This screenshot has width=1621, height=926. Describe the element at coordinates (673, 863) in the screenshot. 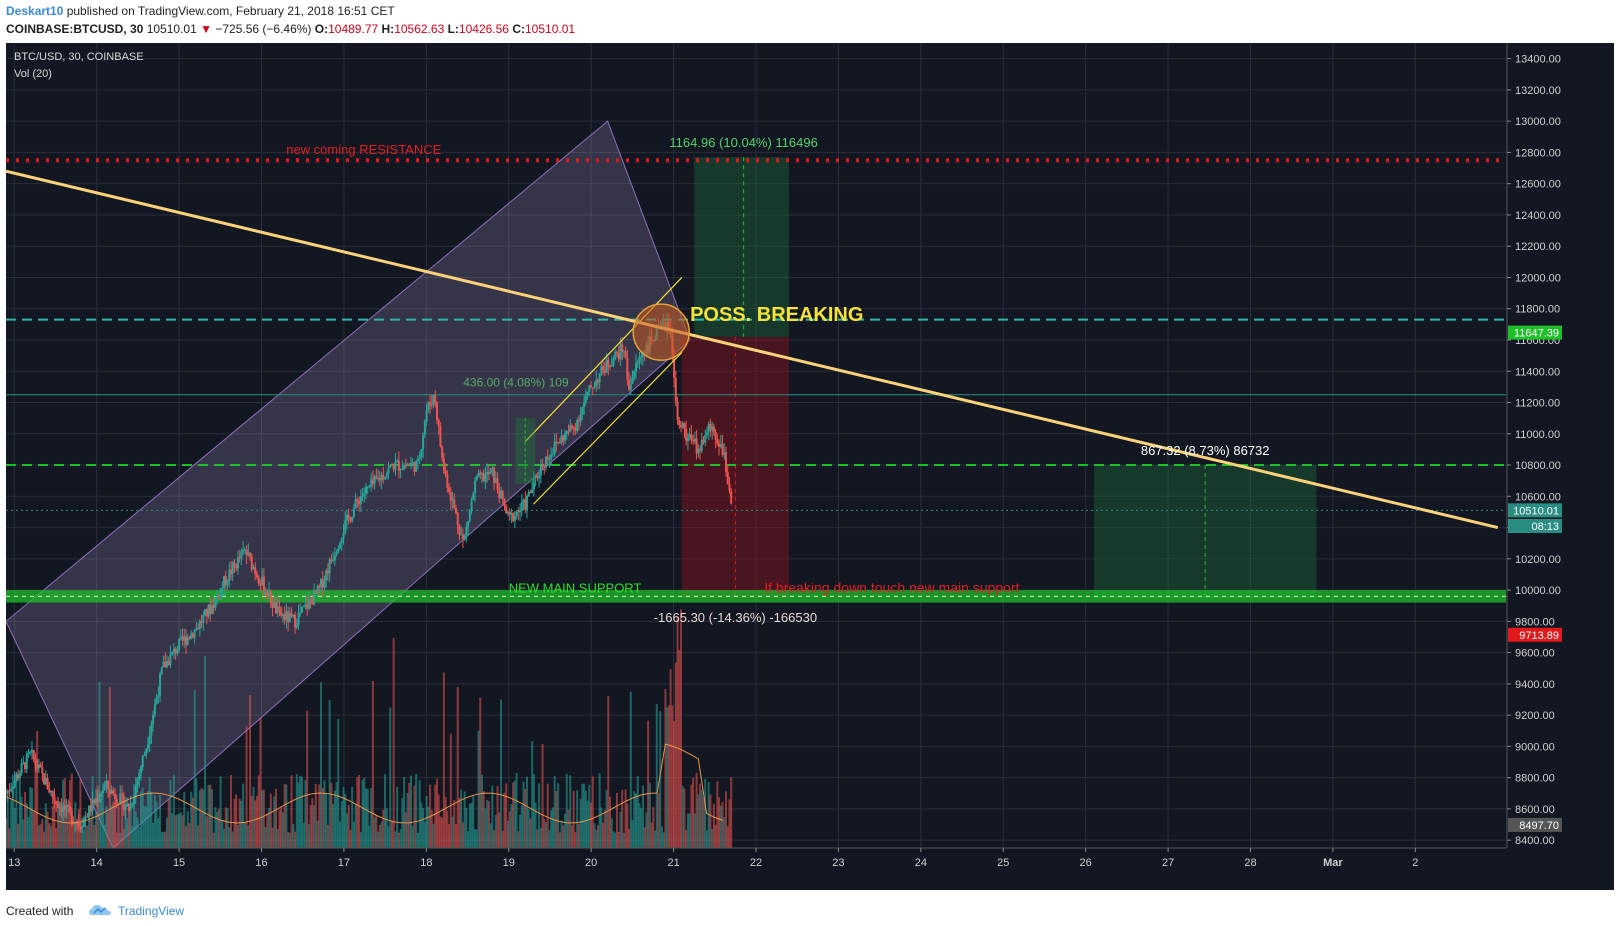

I see `time-tick-label: 21` at that location.